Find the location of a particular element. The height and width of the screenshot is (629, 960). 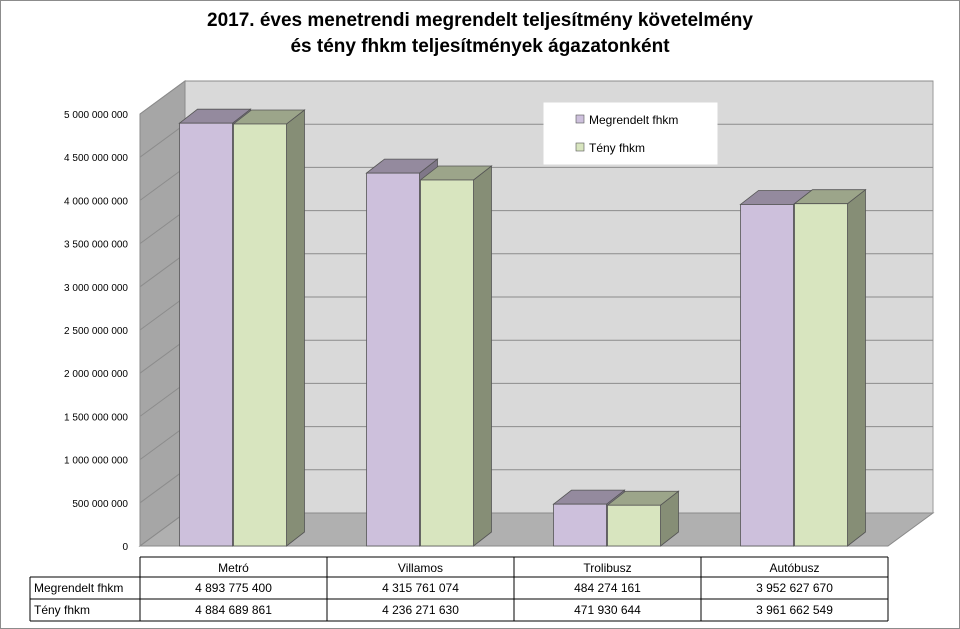

data-value-label: 4 893 775 400 is located at coordinates (233, 588).